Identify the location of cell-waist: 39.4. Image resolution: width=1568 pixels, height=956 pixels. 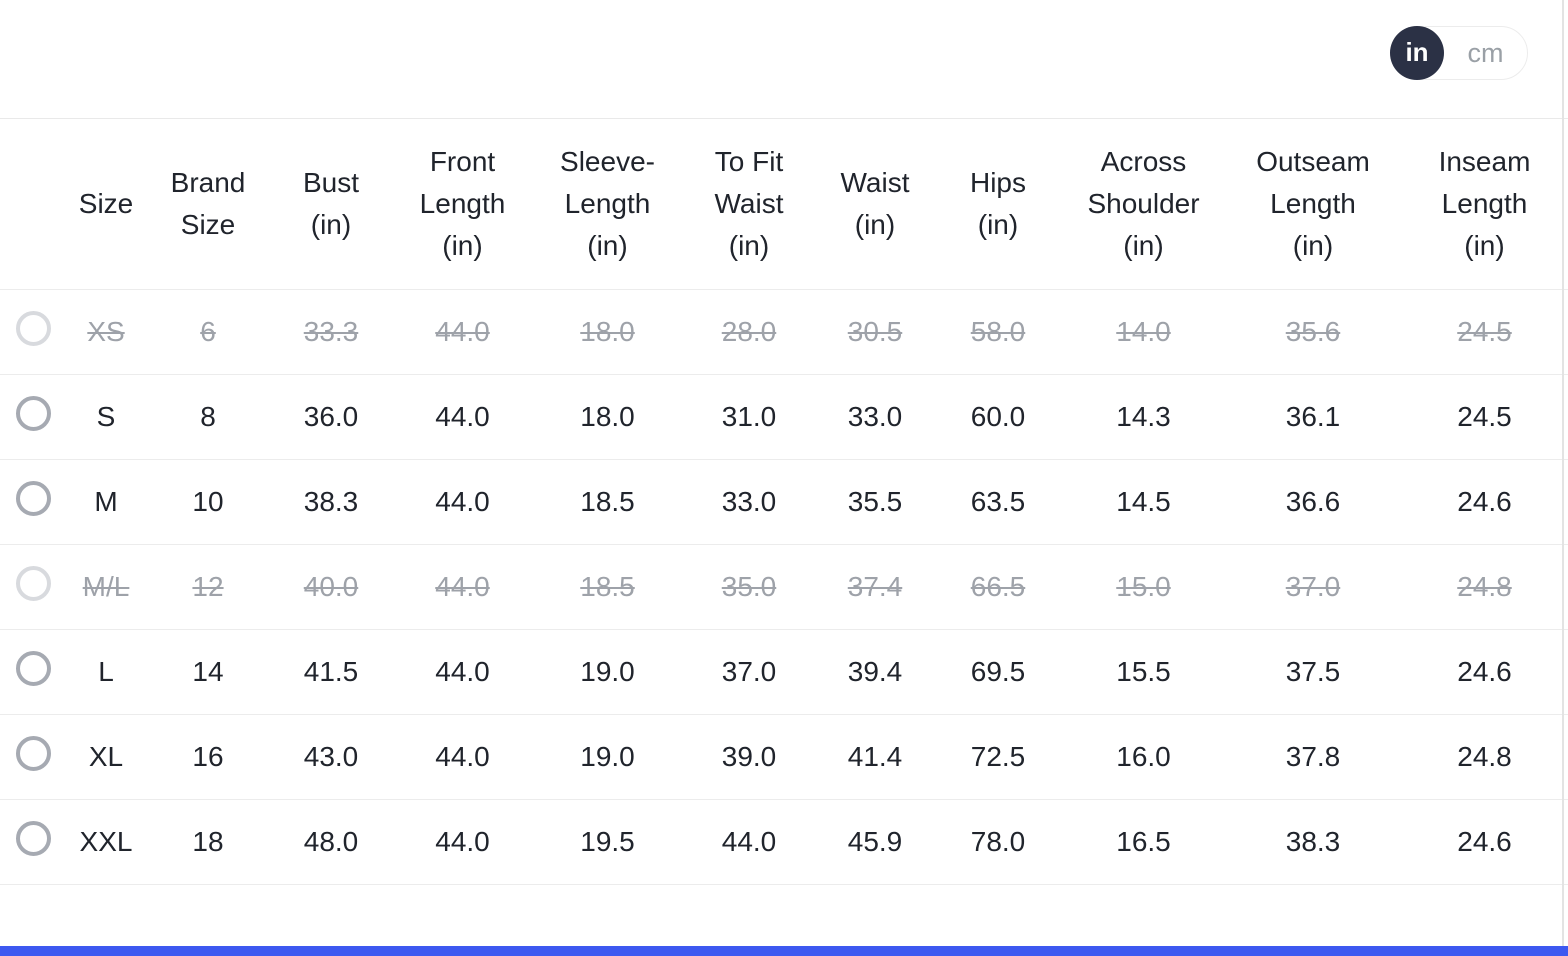
(875, 672).